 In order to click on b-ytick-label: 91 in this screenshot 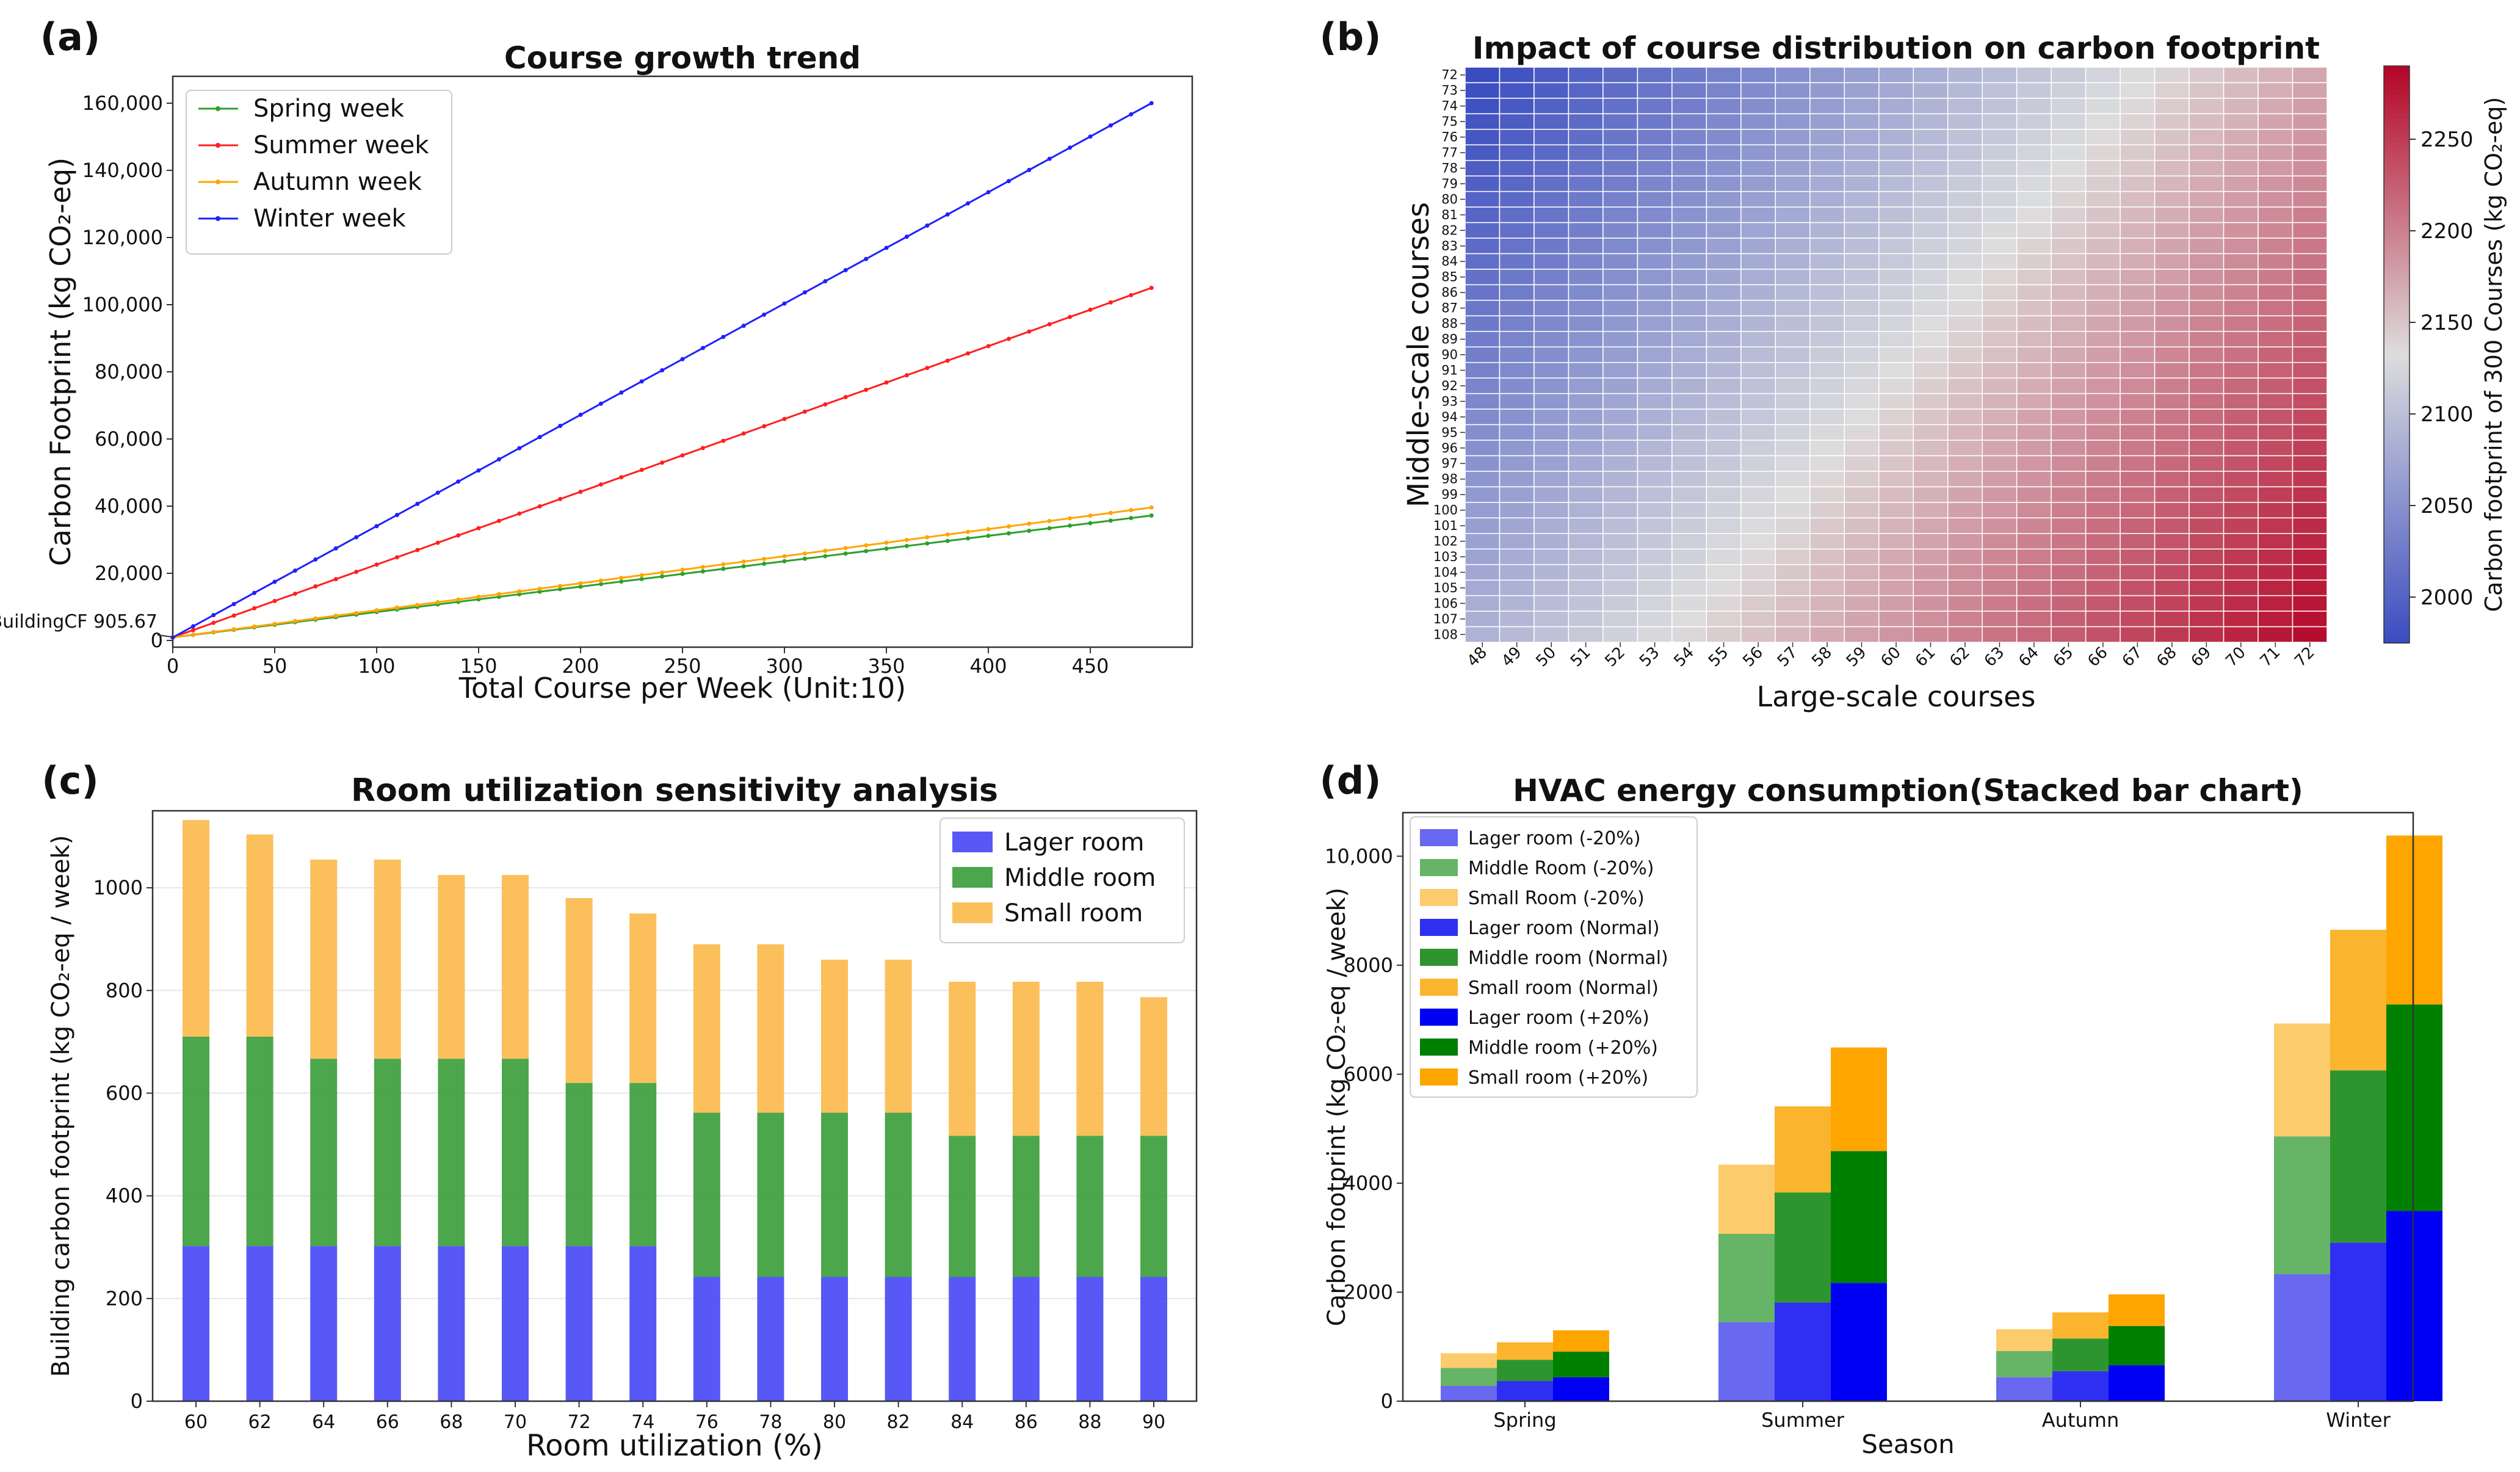, I will do `click(1449, 370)`.